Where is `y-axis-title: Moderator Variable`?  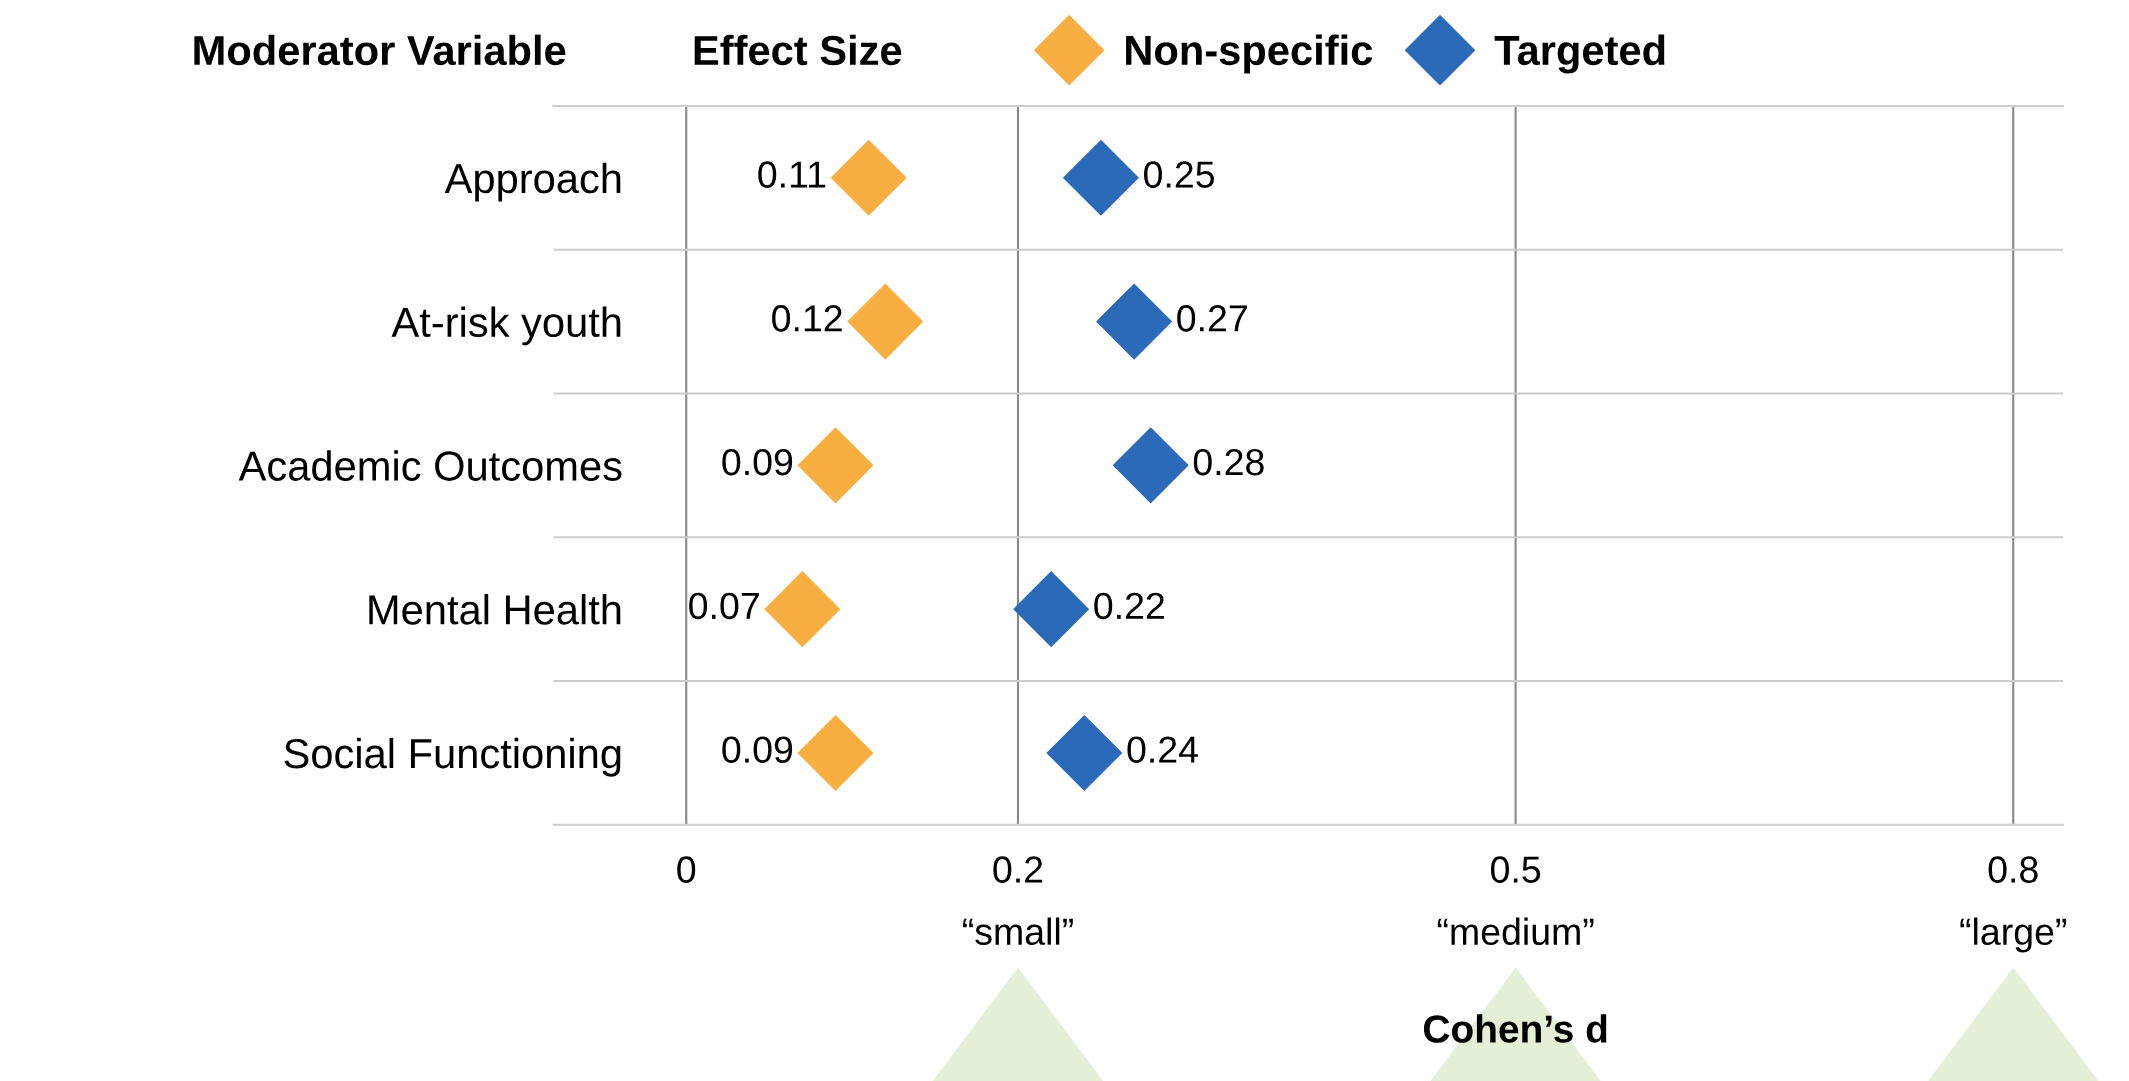
y-axis-title: Moderator Variable is located at coordinates (380, 50).